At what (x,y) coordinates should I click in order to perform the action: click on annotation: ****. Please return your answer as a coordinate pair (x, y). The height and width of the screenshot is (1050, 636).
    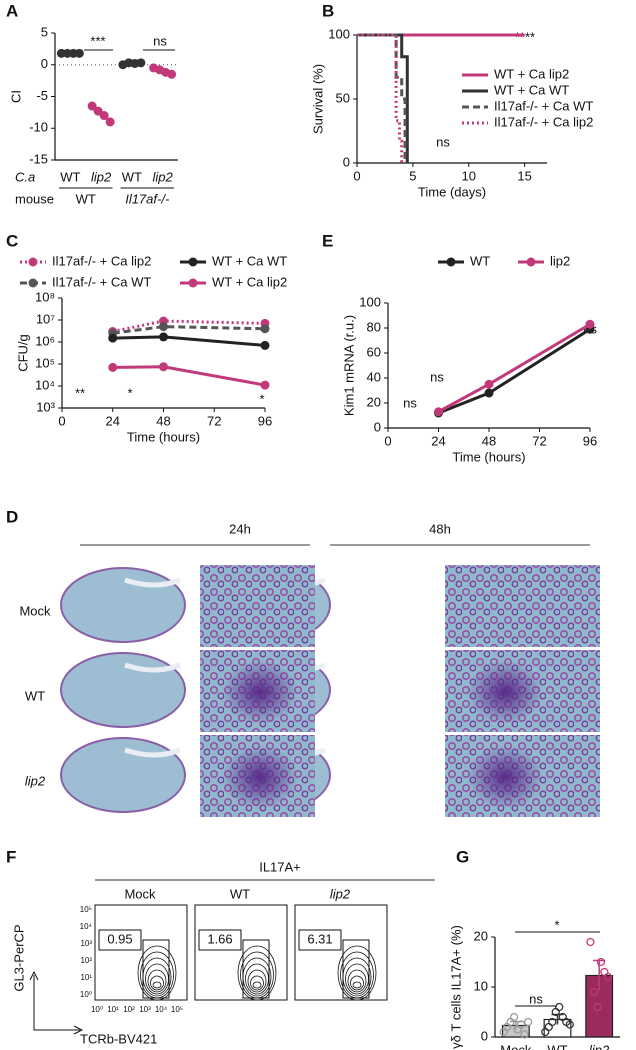
    Looking at the image, I should click on (525, 36).